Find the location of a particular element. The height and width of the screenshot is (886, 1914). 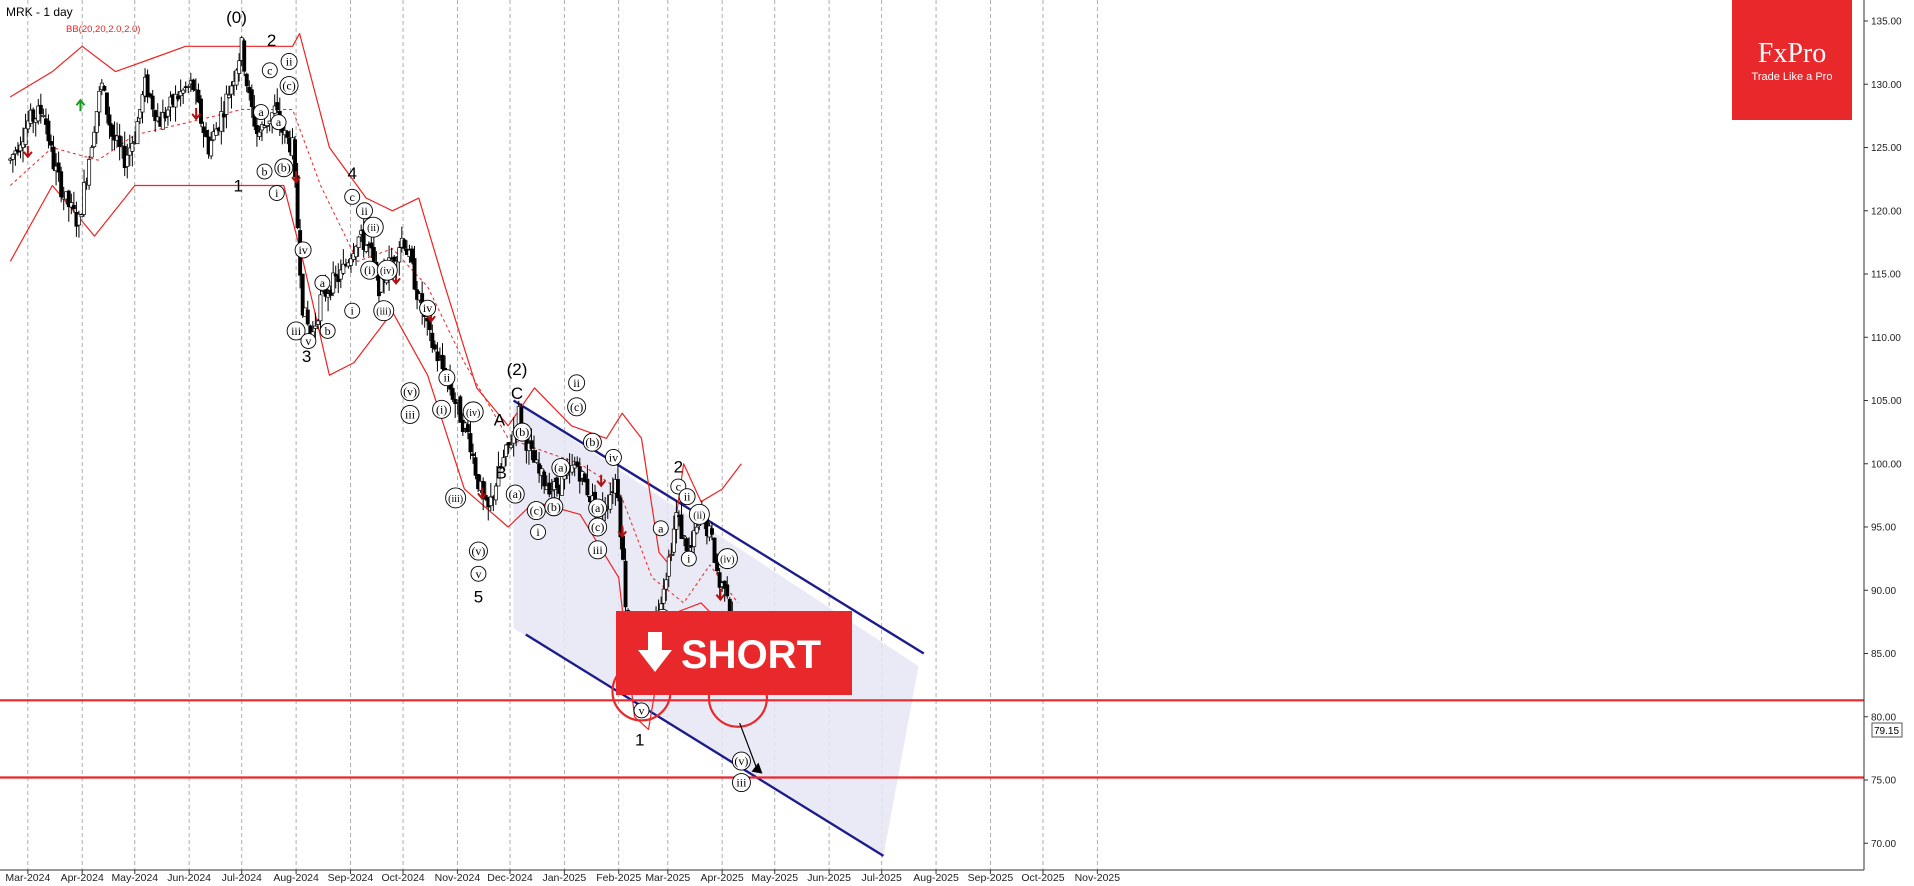

price-tick-label: 70.00 is located at coordinates (1883, 844).